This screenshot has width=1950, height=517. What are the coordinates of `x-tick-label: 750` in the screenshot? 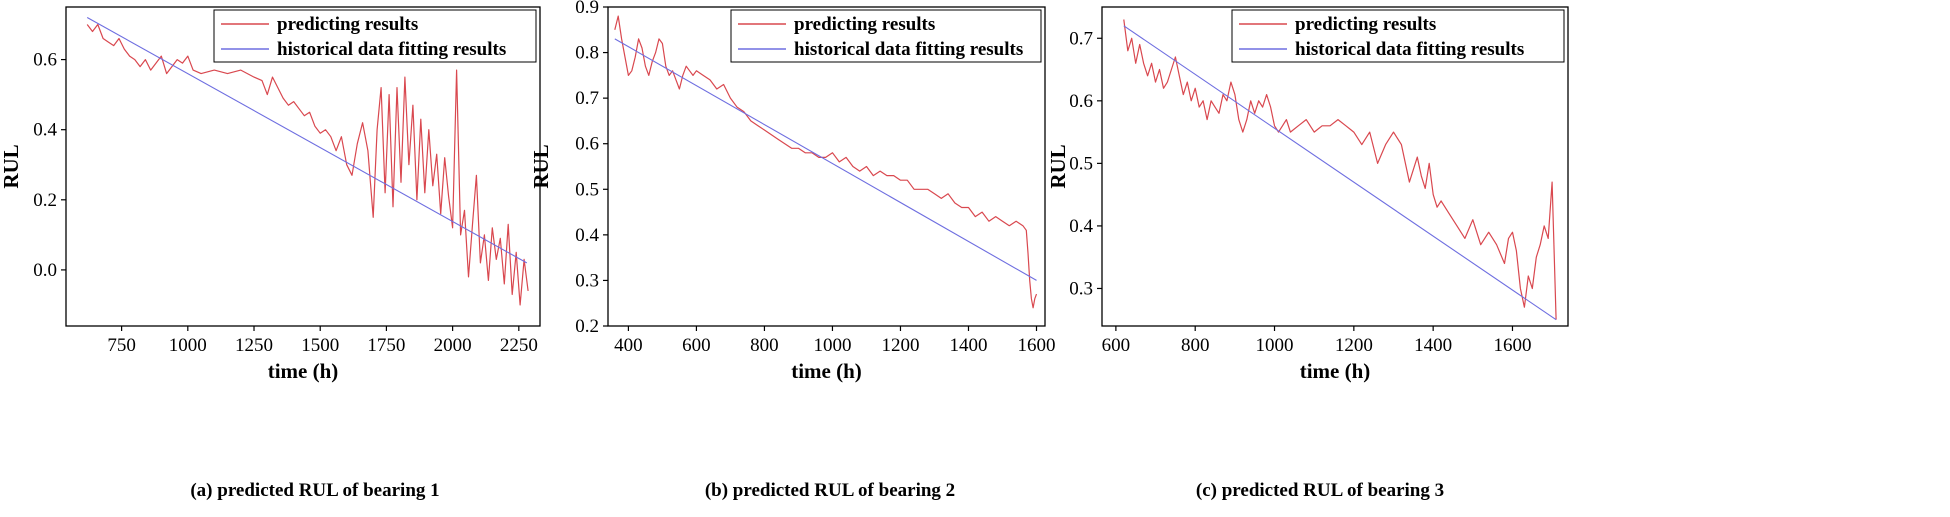 It's located at (121, 345).